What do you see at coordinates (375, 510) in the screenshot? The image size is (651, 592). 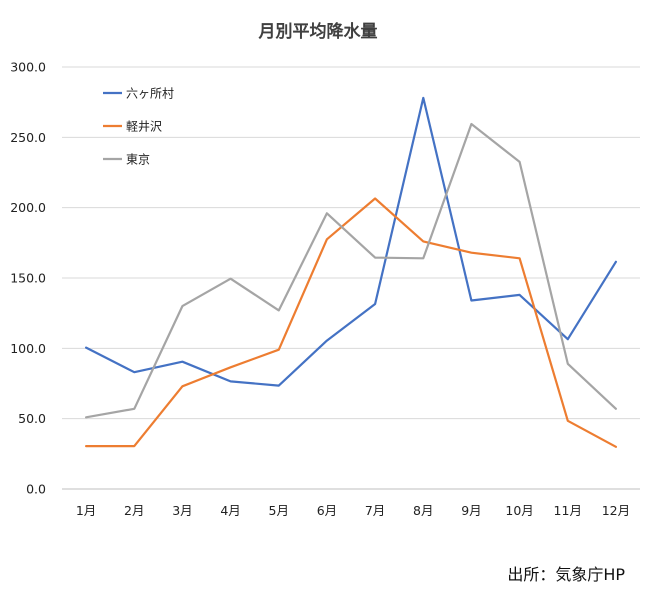 I see `x-tick-label: 7月` at bounding box center [375, 510].